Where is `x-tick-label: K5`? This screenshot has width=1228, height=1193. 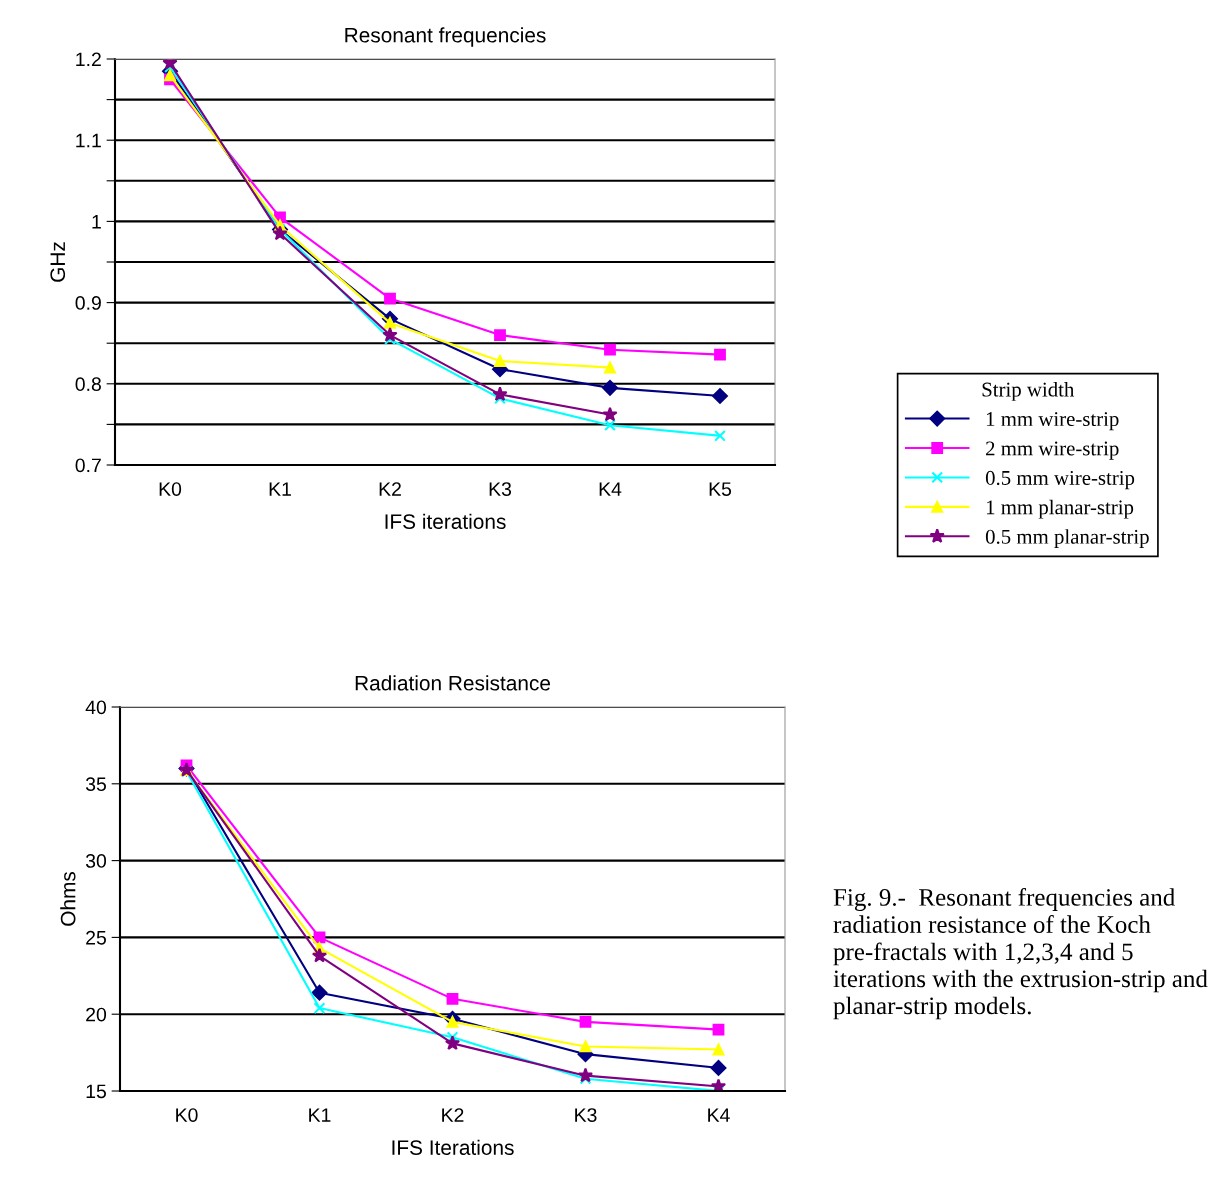 x-tick-label: K5 is located at coordinates (720, 489).